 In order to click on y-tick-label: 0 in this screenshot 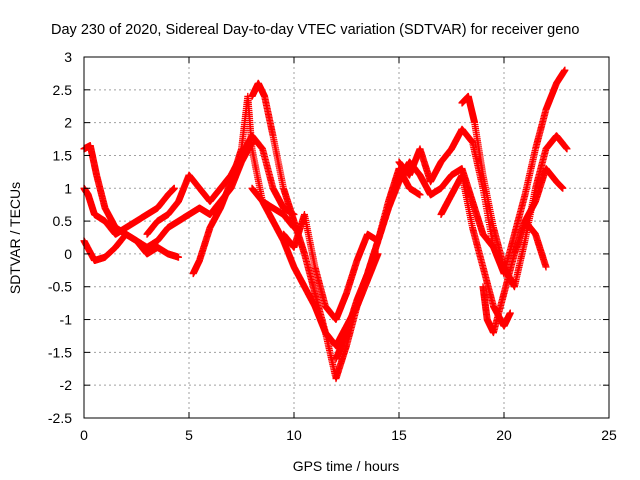, I will do `click(68, 254)`.